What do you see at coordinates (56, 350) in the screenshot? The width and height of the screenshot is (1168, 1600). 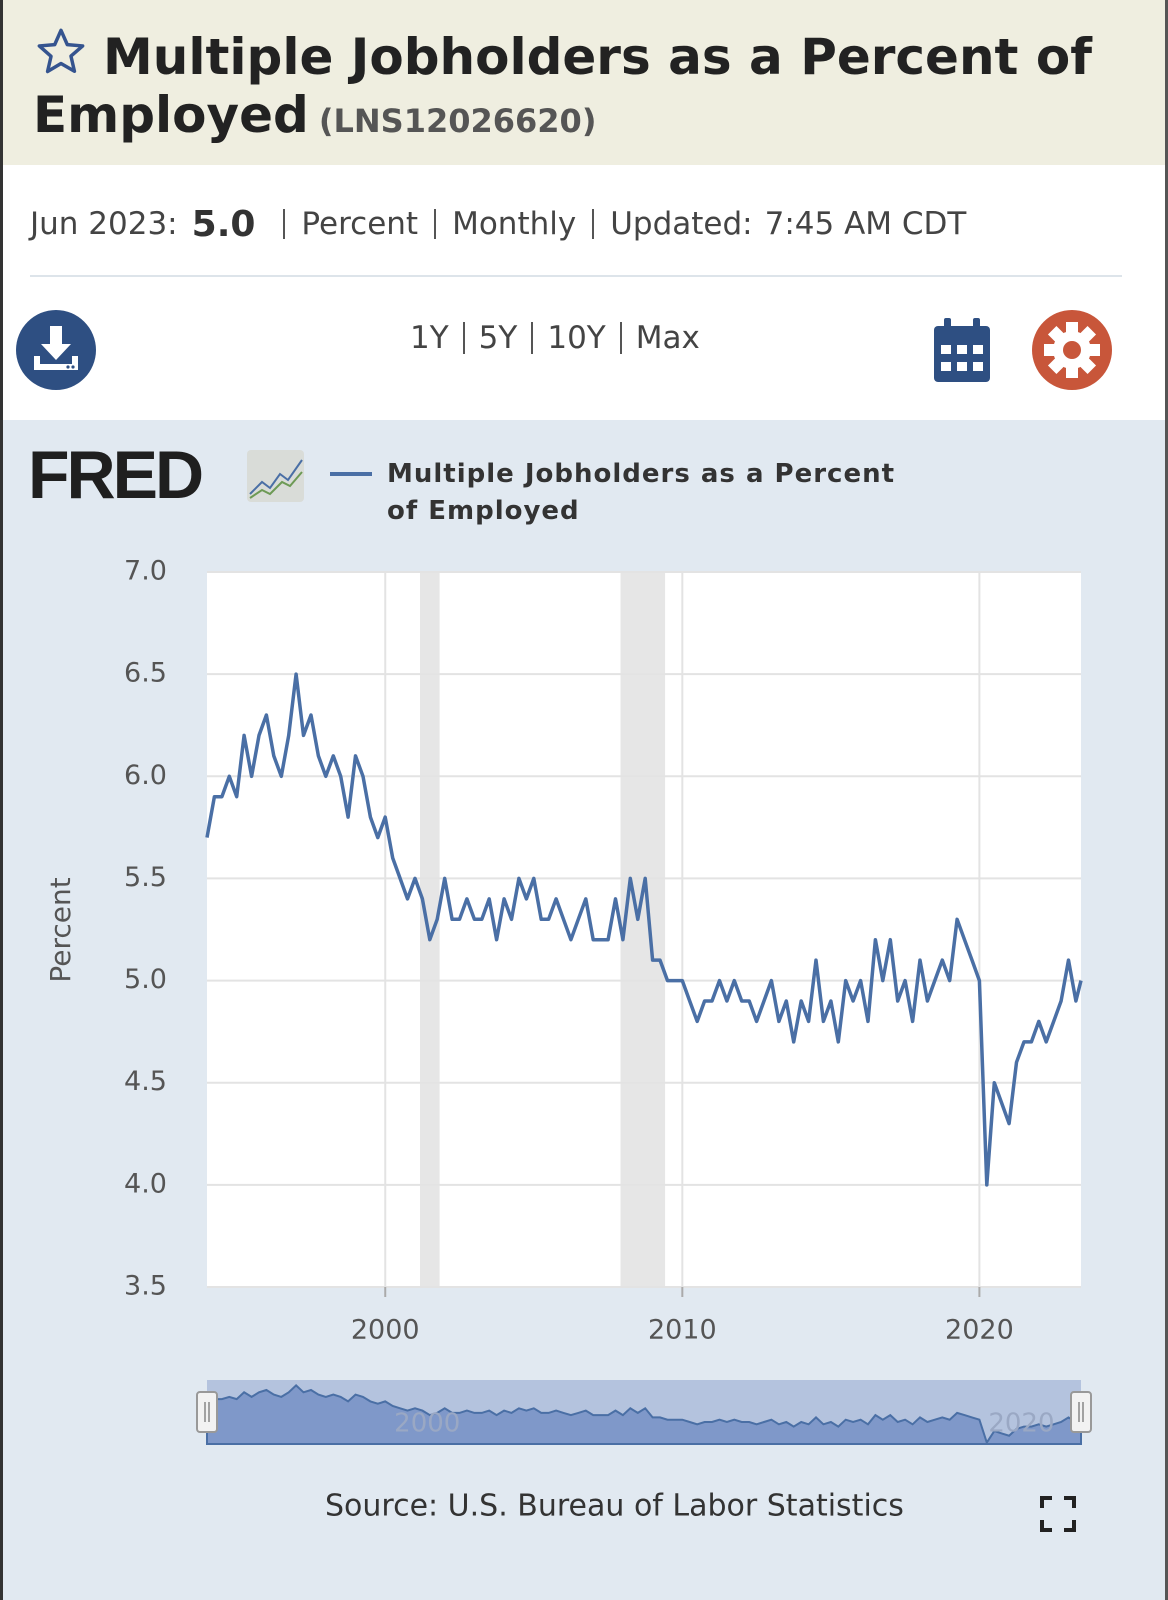 I see `download-button` at bounding box center [56, 350].